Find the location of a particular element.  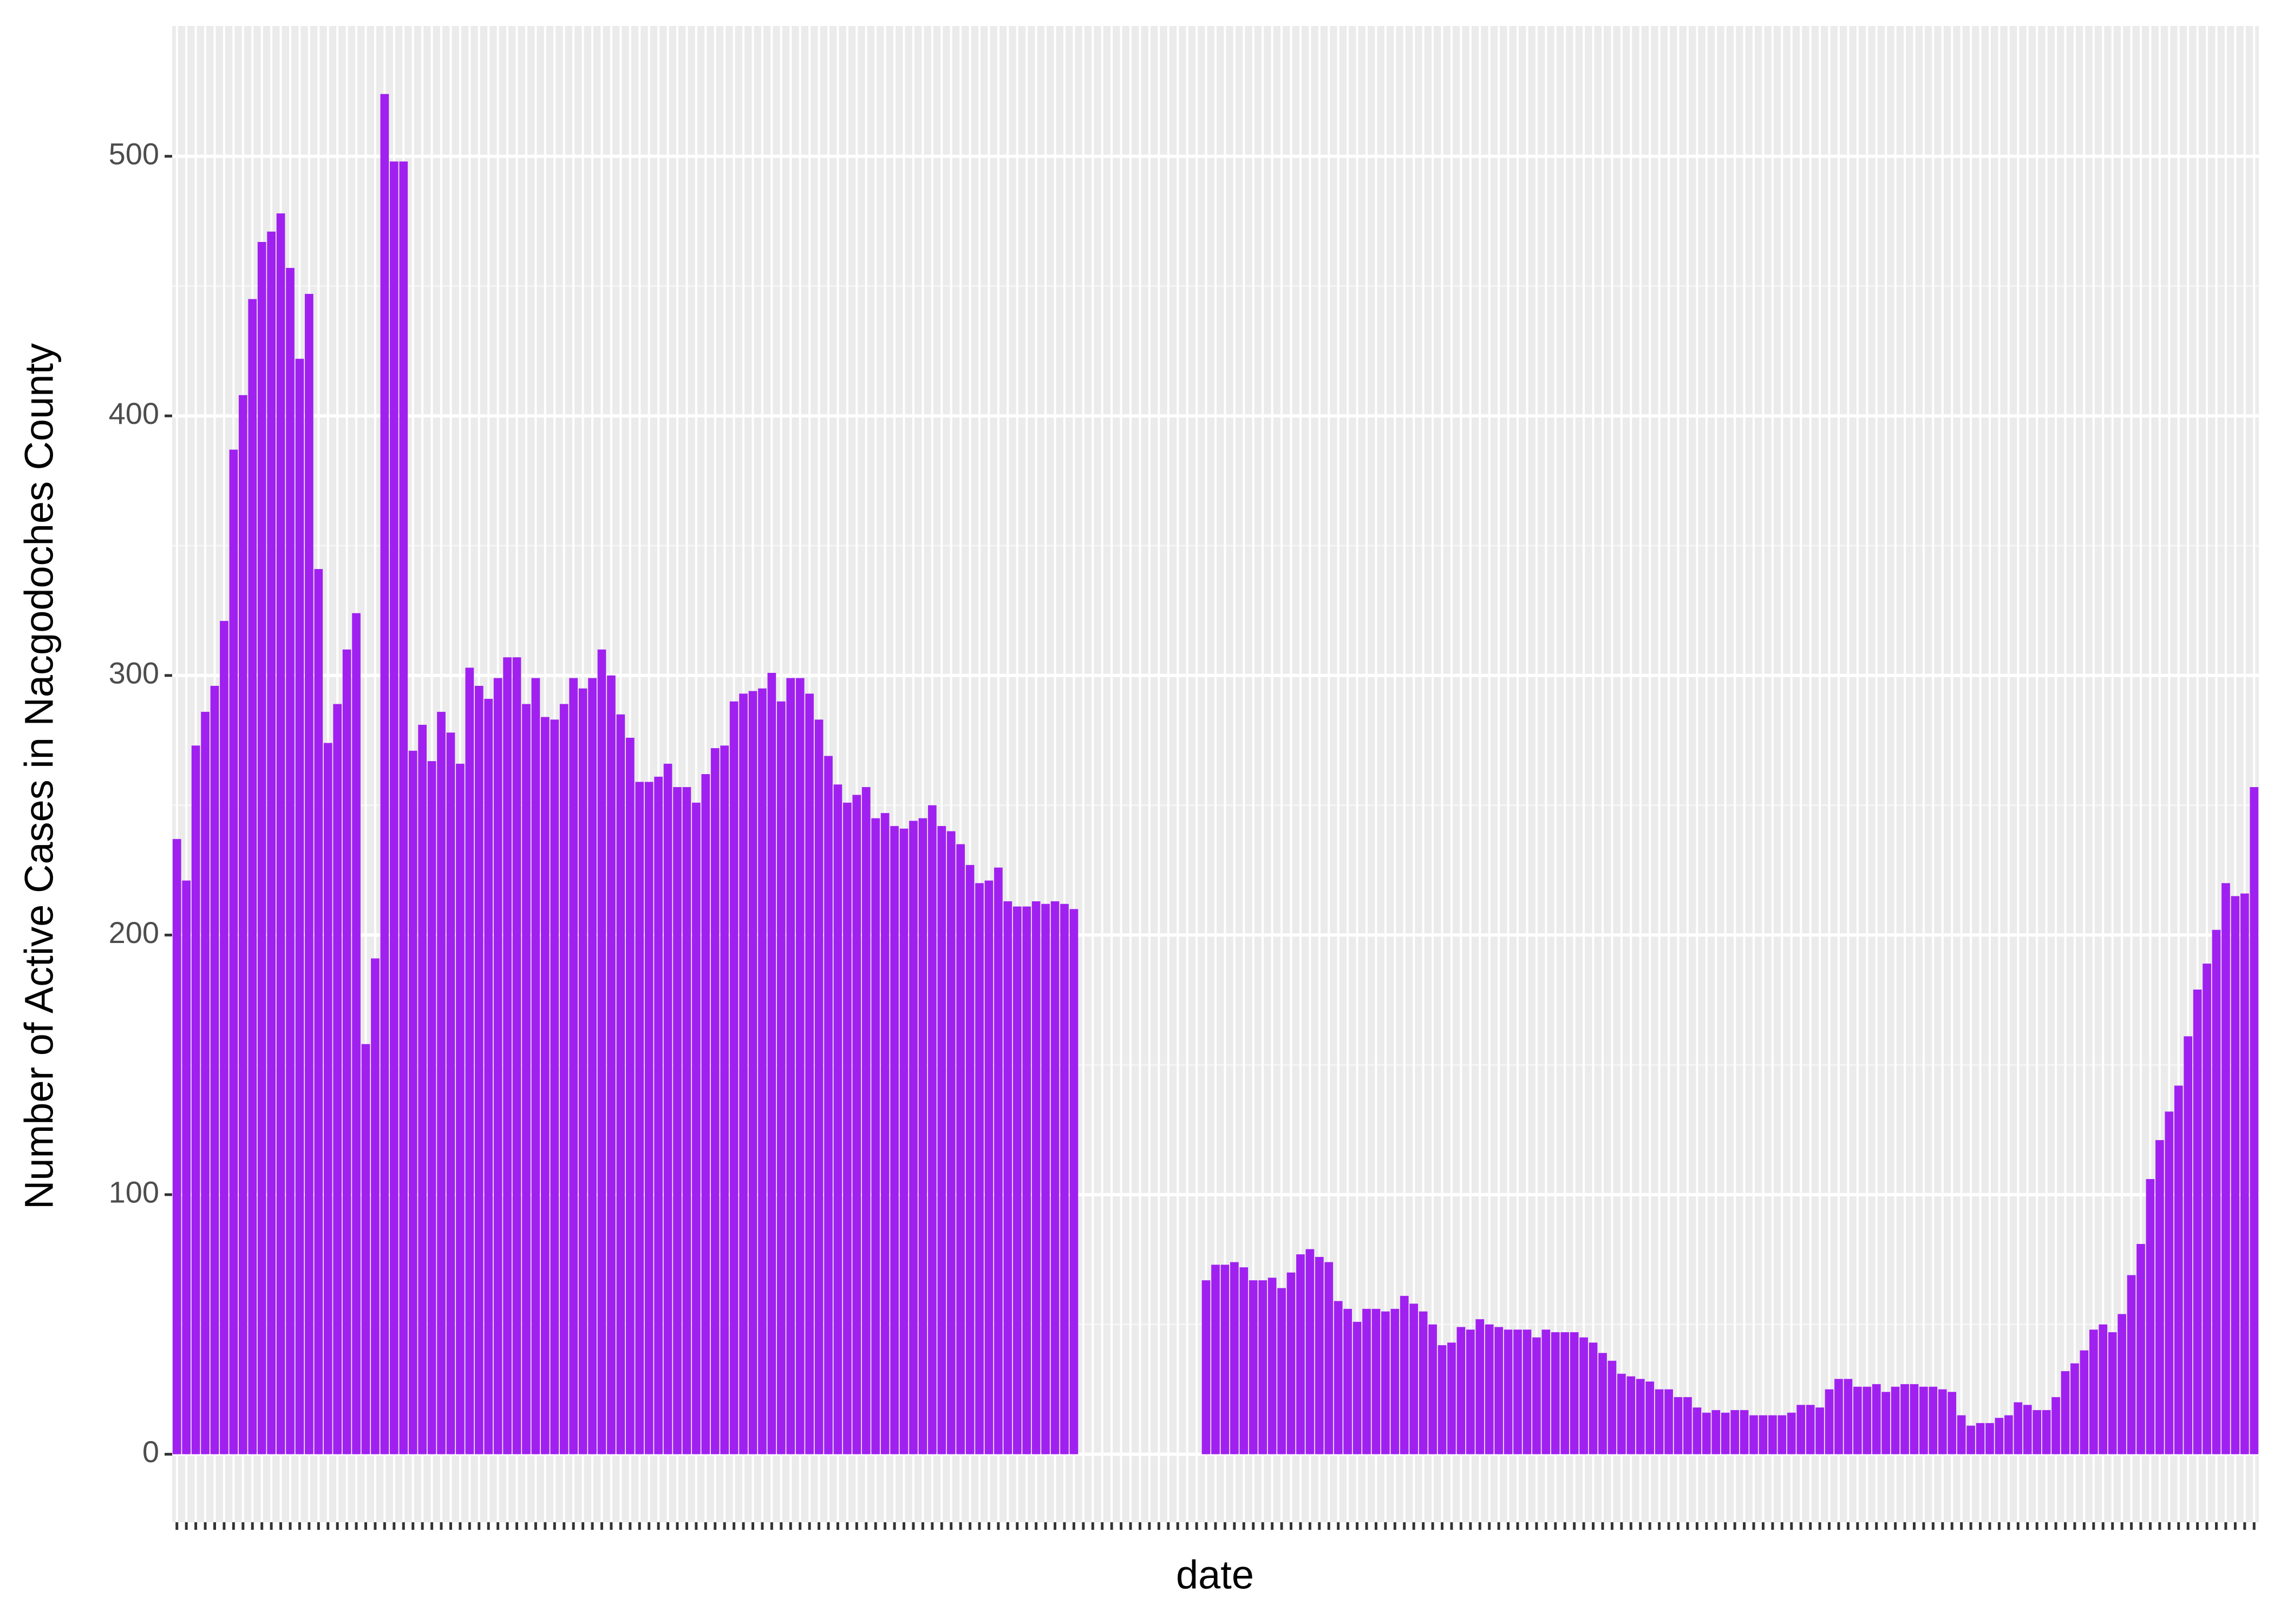

y-tick-label: 200 is located at coordinates (134, 932).